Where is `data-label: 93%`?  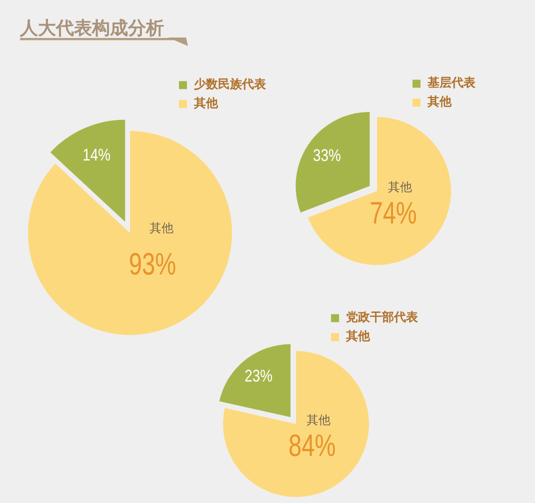 data-label: 93% is located at coordinates (152, 264).